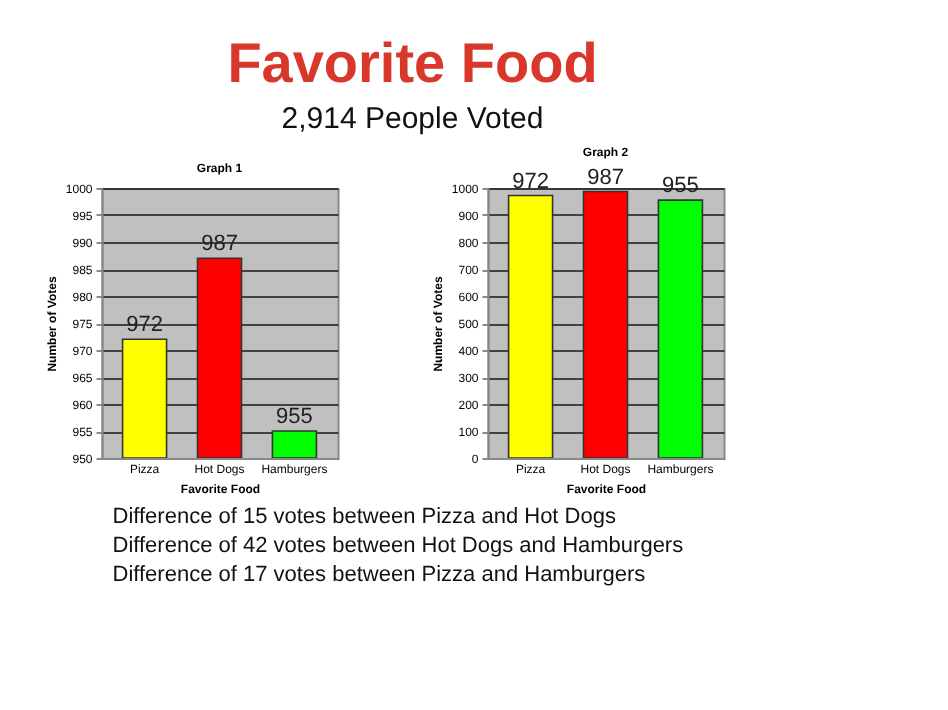 The width and height of the screenshot is (948, 710). Describe the element at coordinates (530, 181) in the screenshot. I see `data-label: 972` at that location.